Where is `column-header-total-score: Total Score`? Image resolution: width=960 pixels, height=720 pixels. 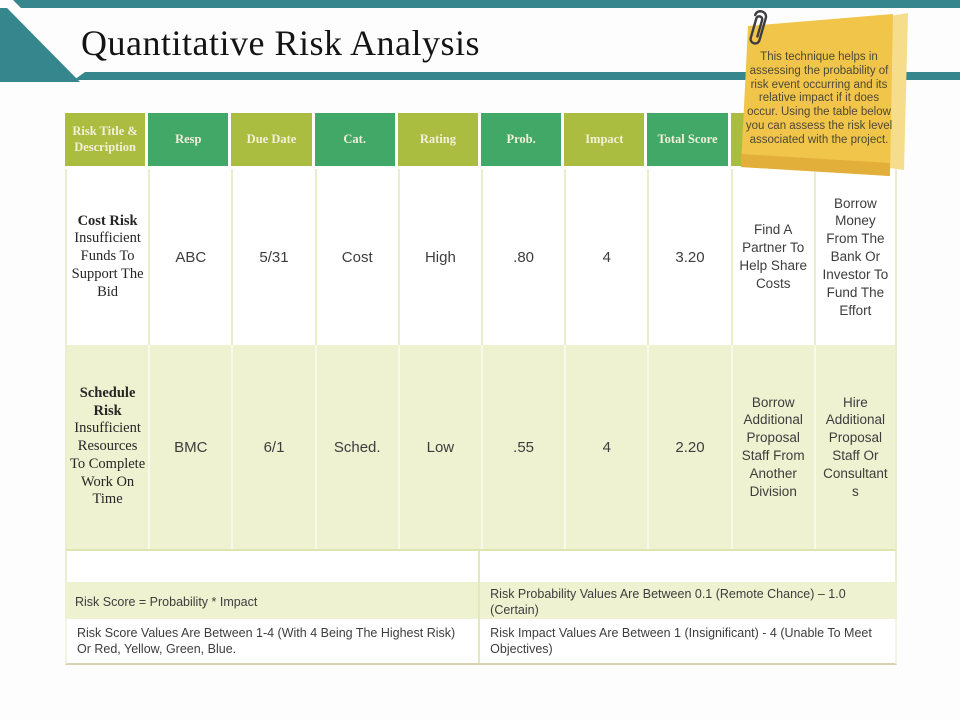
column-header-total-score: Total Score is located at coordinates (689, 139).